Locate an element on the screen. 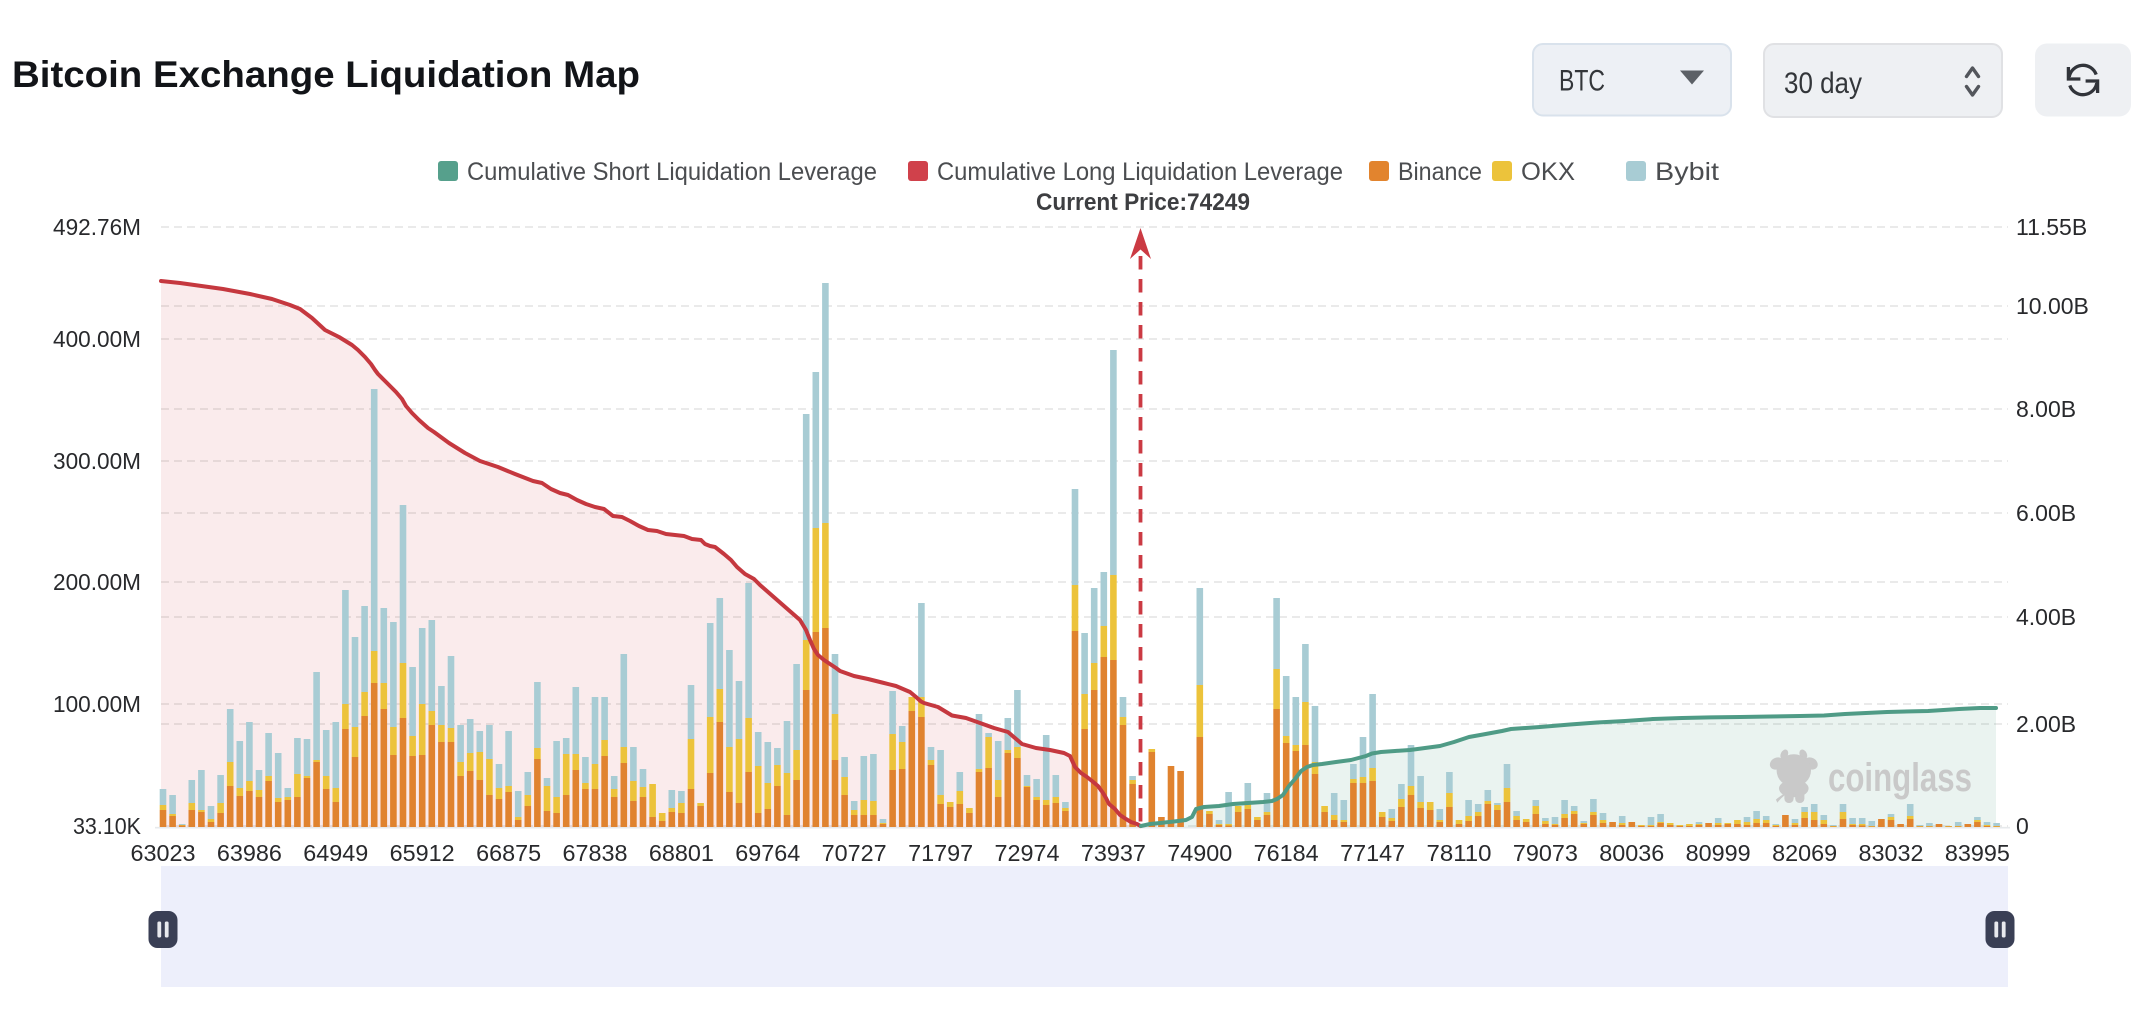  svg-text: 0 is located at coordinates (2022, 826).